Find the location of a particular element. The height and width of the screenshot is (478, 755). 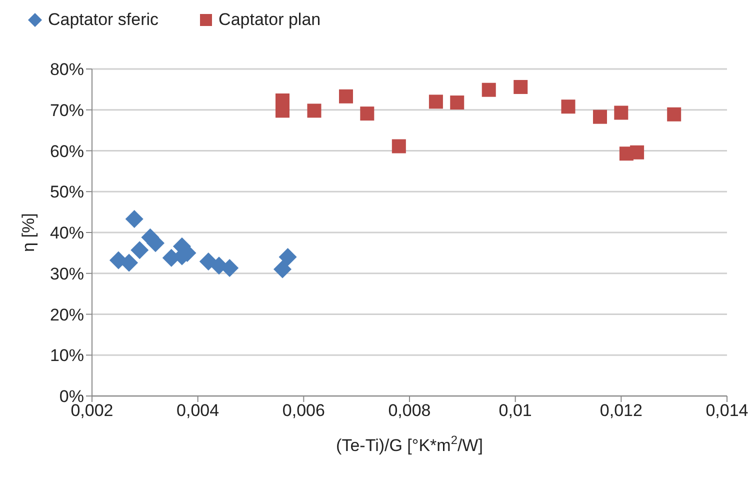

y-tick-label: 20% is located at coordinates (67, 314).